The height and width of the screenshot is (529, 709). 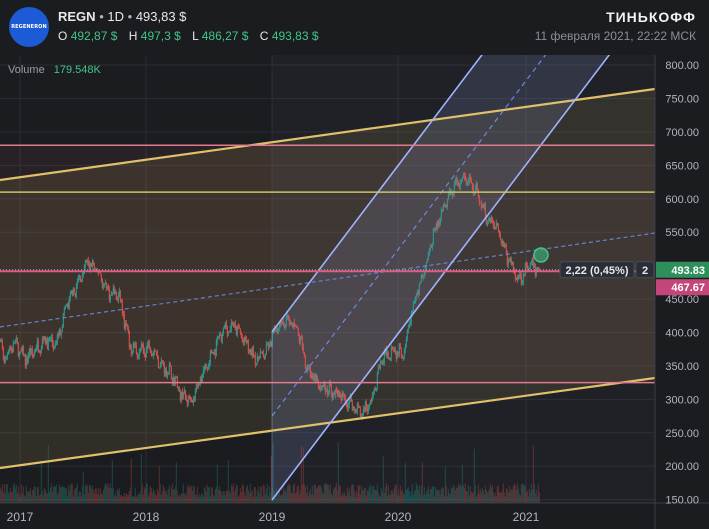 I want to click on time-axis: 2017 2018 2019 2020 2021, so click(x=273, y=517).